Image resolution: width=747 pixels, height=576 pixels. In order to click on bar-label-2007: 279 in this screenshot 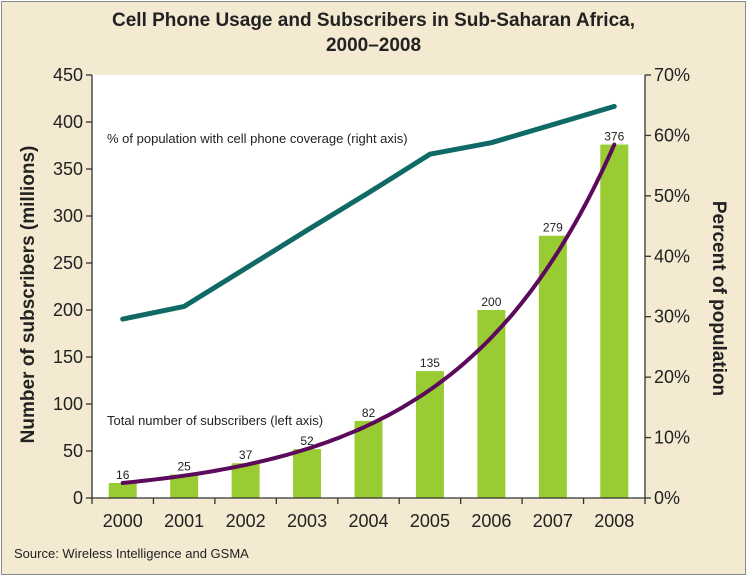, I will do `click(553, 228)`.